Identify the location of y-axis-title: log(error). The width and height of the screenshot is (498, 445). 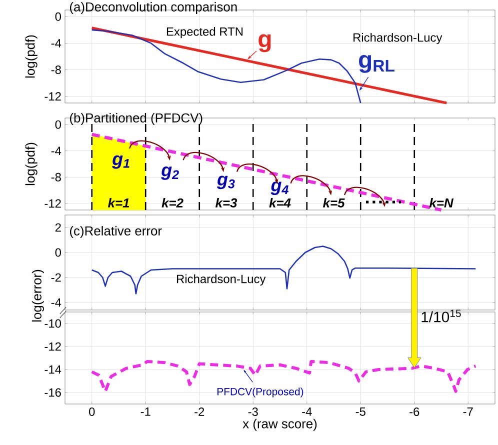
(38, 296).